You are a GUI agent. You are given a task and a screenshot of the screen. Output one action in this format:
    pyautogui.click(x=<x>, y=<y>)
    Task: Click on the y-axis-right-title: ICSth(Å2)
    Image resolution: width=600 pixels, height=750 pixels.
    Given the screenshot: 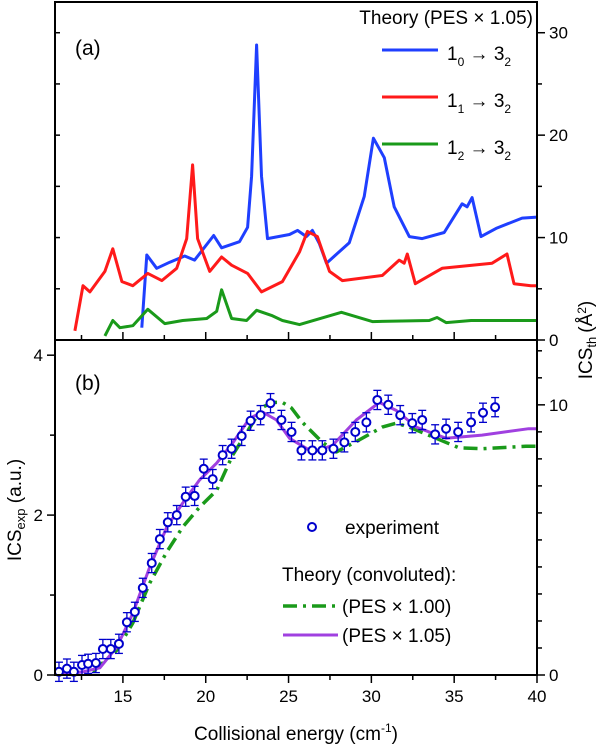 What is the action you would take?
    pyautogui.click(x=587, y=340)
    